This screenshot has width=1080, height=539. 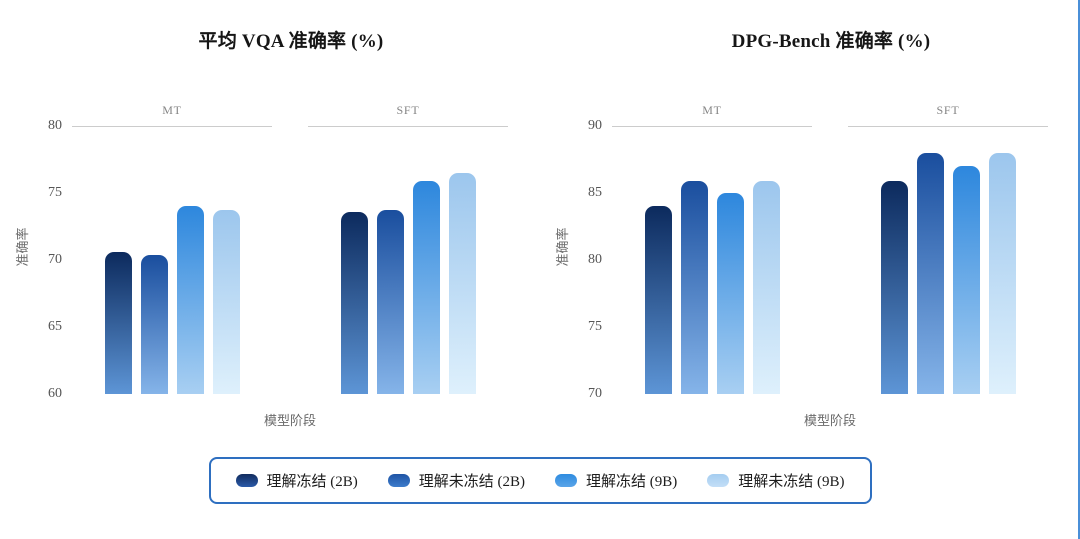 What do you see at coordinates (632, 482) in the screenshot?
I see `legend-label: 理解冻结 (9B)` at bounding box center [632, 482].